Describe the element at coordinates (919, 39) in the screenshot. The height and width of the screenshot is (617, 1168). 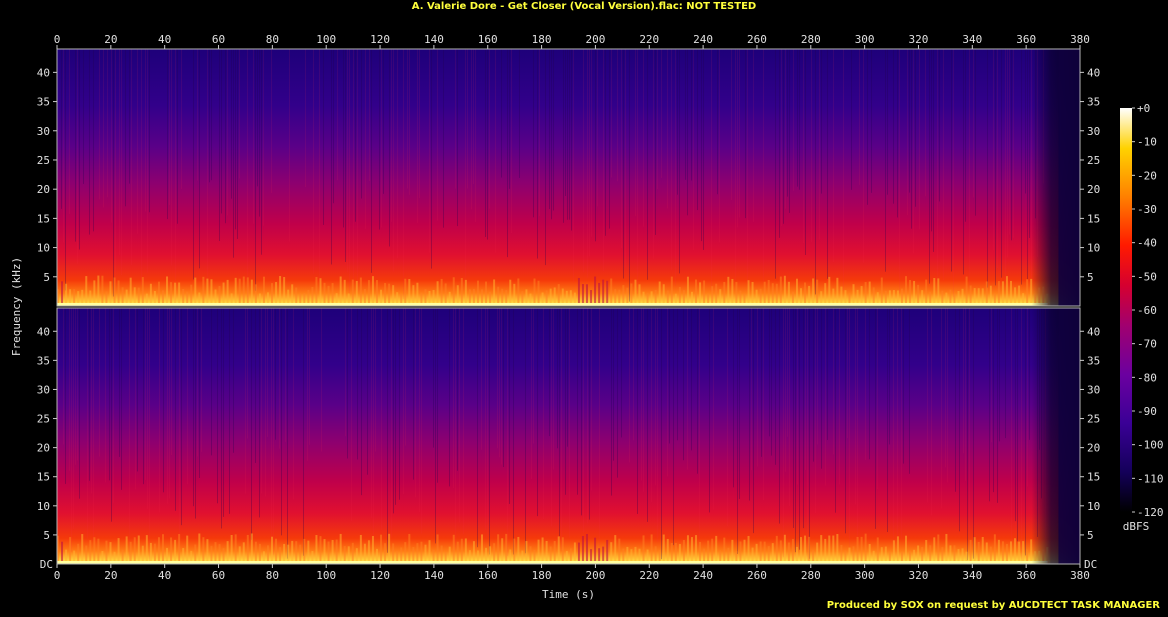
I see `x-tick-label: 320` at that location.